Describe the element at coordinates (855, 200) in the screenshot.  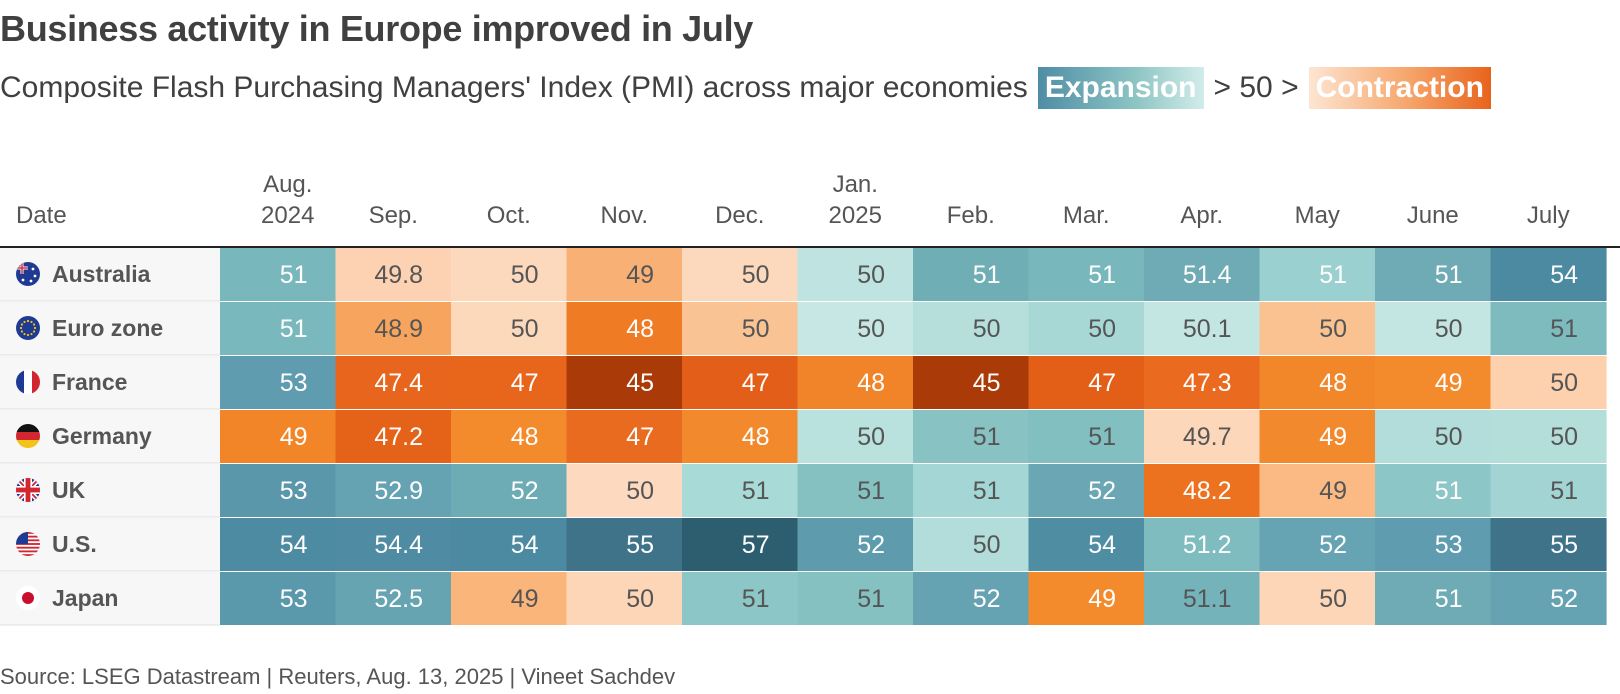
I see `column-header: Jan. 2025` at that location.